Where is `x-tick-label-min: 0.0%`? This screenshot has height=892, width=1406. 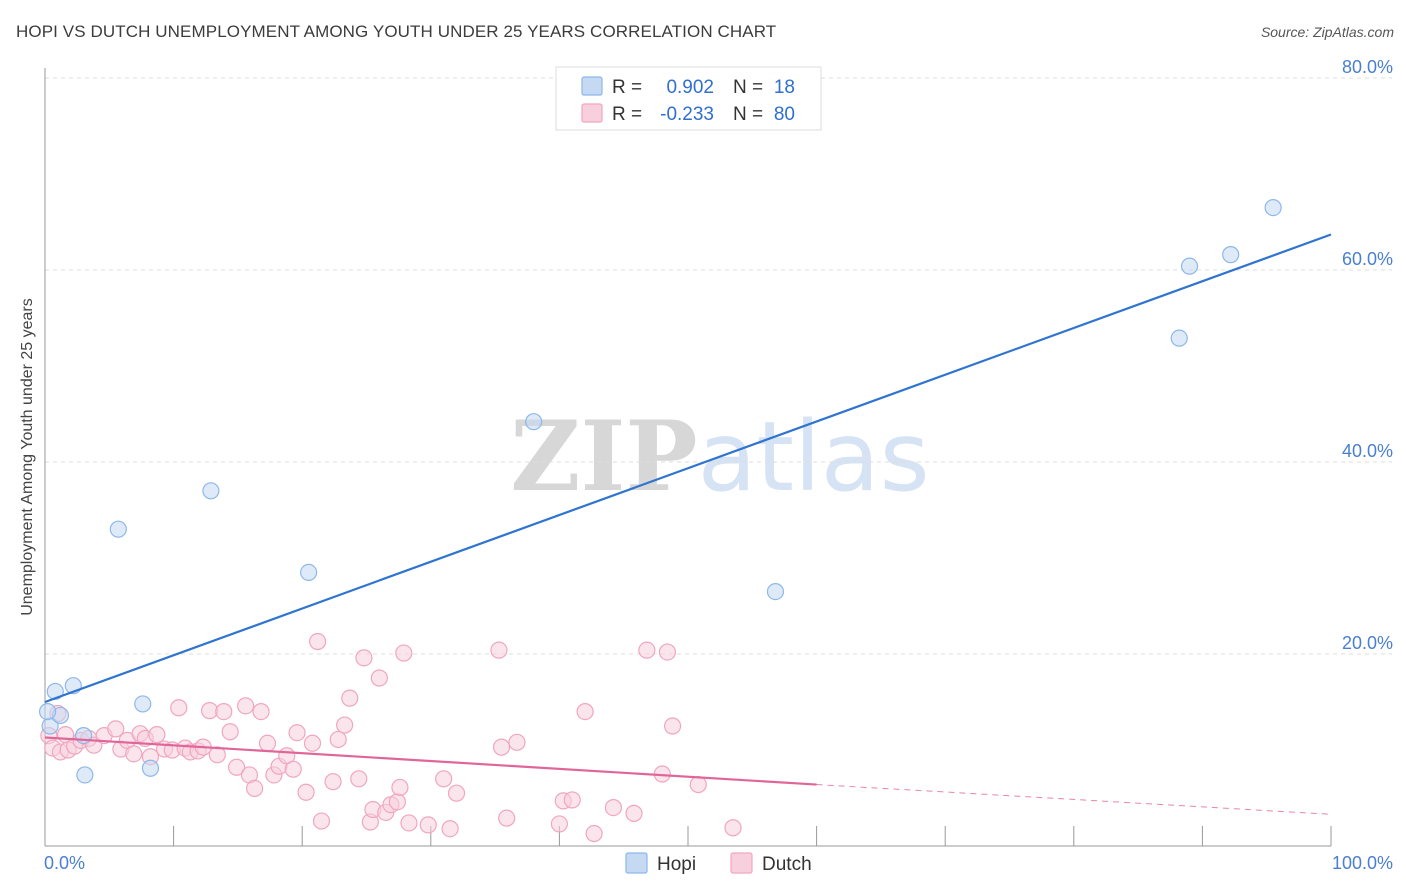
x-tick-label-min: 0.0% is located at coordinates (64, 863).